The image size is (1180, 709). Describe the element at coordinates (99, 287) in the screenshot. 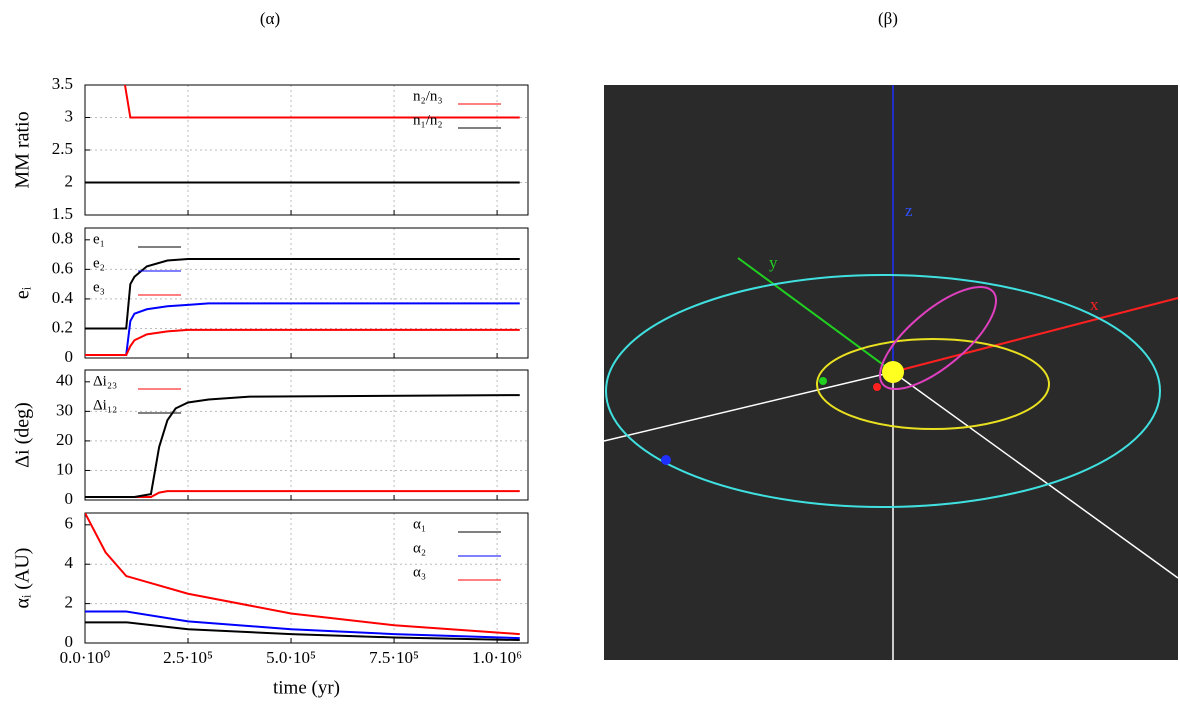

I see `legend-label: e₃` at that location.